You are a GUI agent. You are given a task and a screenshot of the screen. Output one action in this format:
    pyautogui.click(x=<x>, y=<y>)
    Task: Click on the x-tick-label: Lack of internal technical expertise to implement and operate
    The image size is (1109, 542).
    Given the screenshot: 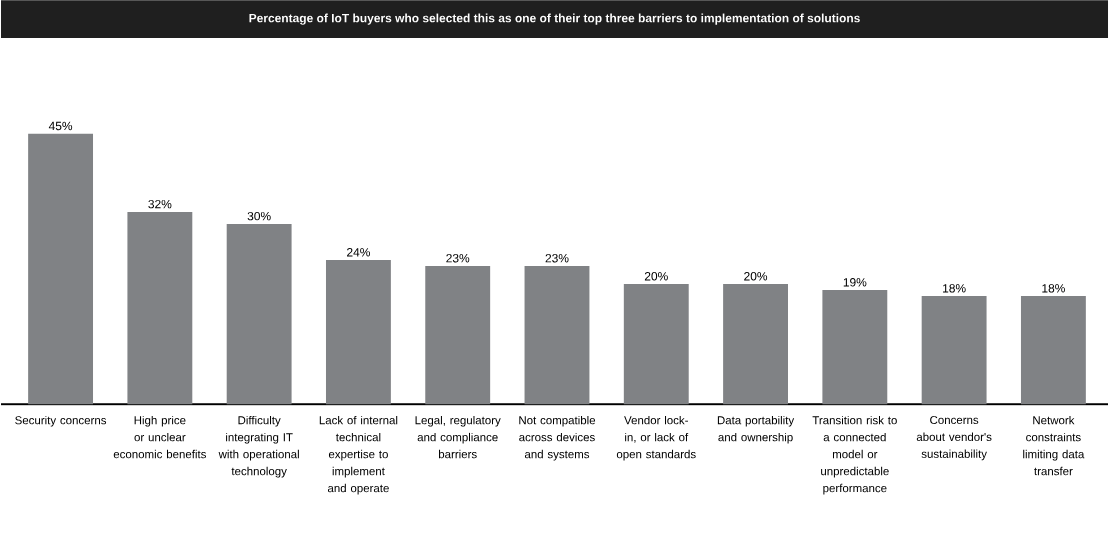 What is the action you would take?
    pyautogui.click(x=358, y=455)
    